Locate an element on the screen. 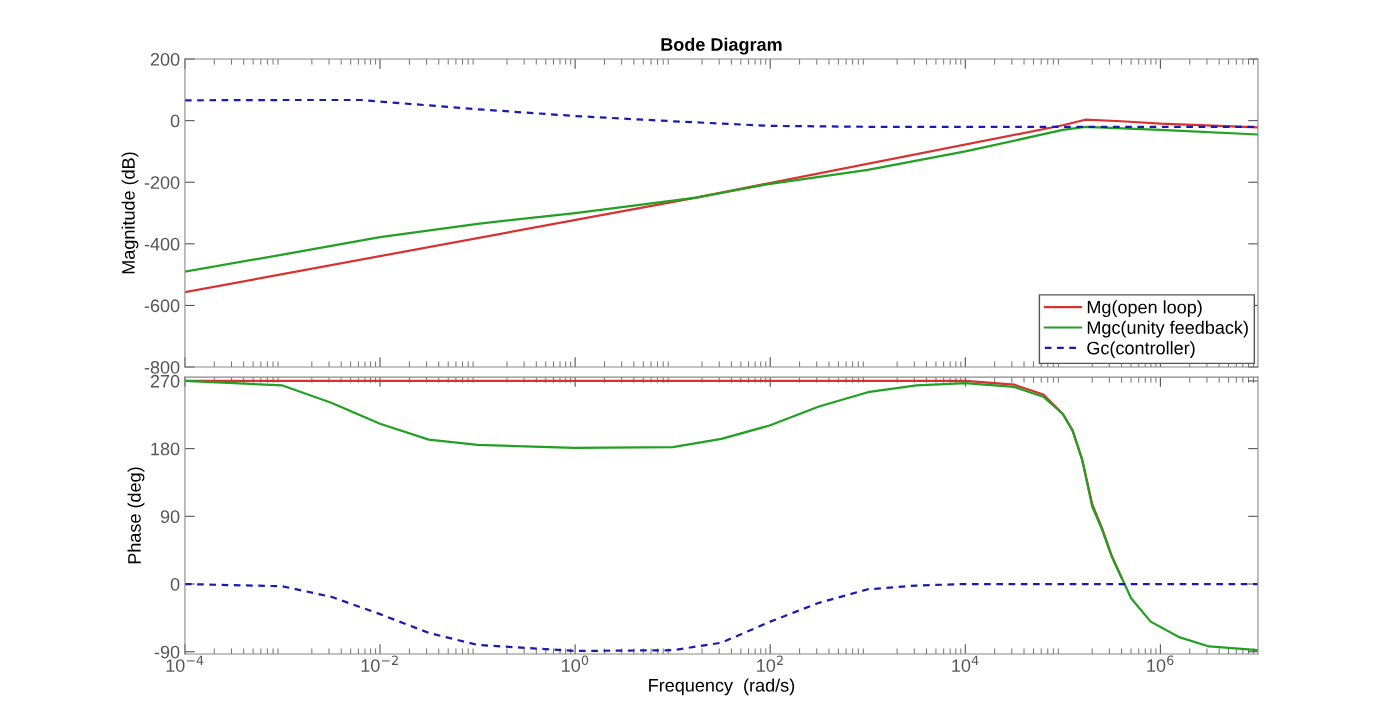 Image resolution: width=1373 pixels, height=708 pixels. x-tick-label: 10$^{6}$ is located at coordinates (1160, 663).